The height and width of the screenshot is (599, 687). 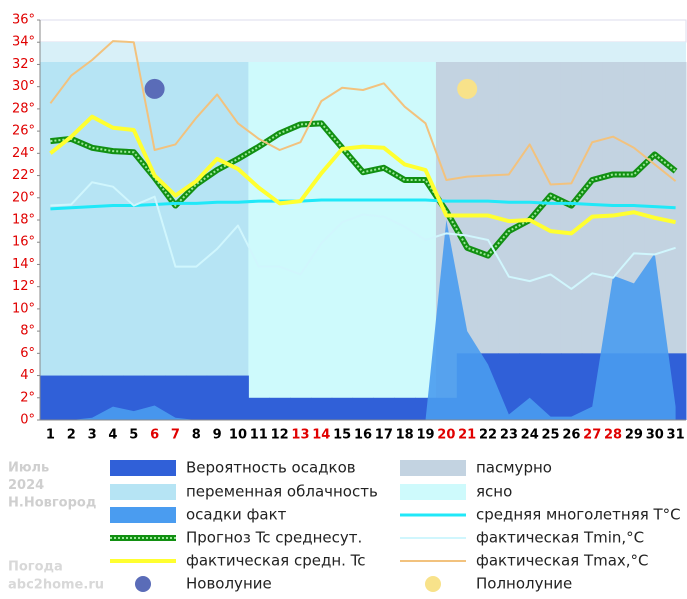 What do you see at coordinates (300, 435) in the screenshot?
I see `x-tick-label: 13` at bounding box center [300, 435].